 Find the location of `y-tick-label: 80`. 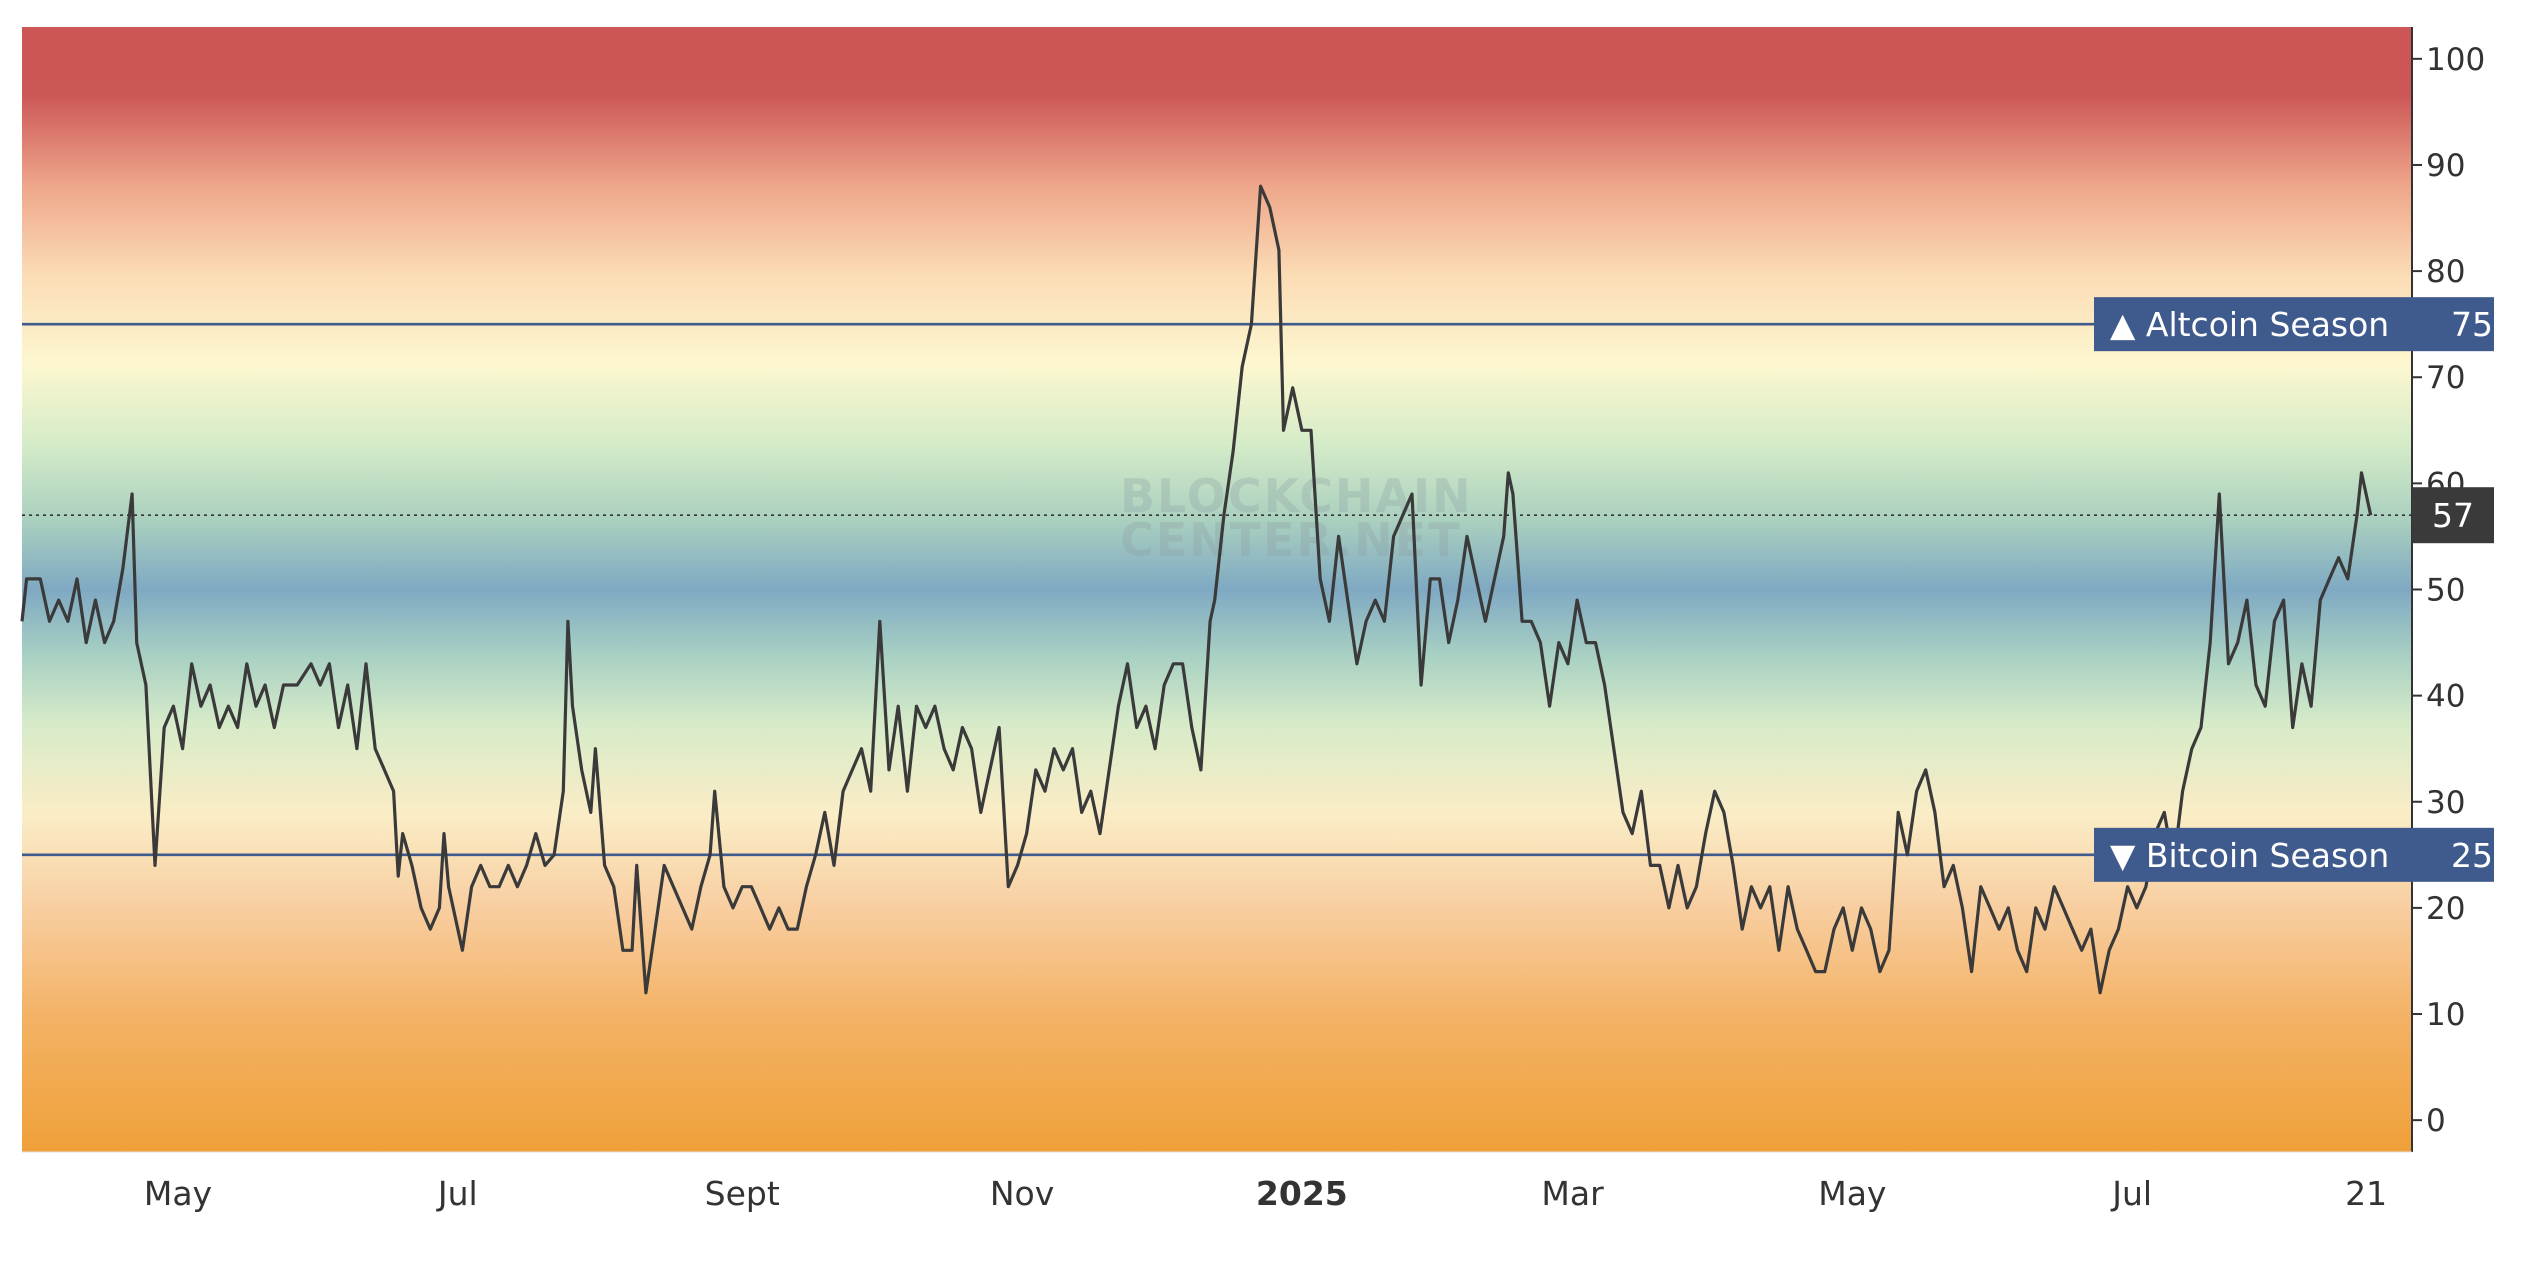

y-tick-label: 80 is located at coordinates (2445, 272).